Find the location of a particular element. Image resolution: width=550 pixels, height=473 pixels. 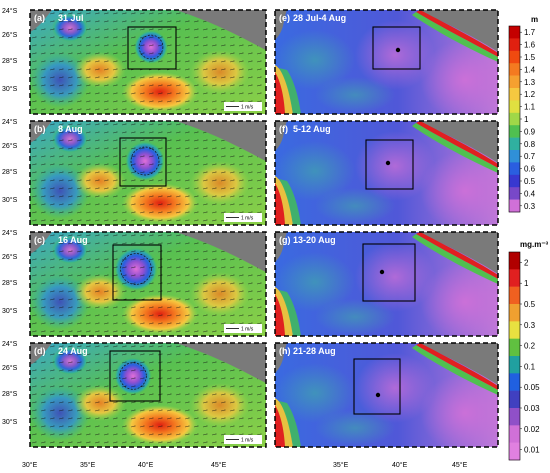

chlorophyll-panel: (h) 21-28 Aug is located at coordinates (386, 395).